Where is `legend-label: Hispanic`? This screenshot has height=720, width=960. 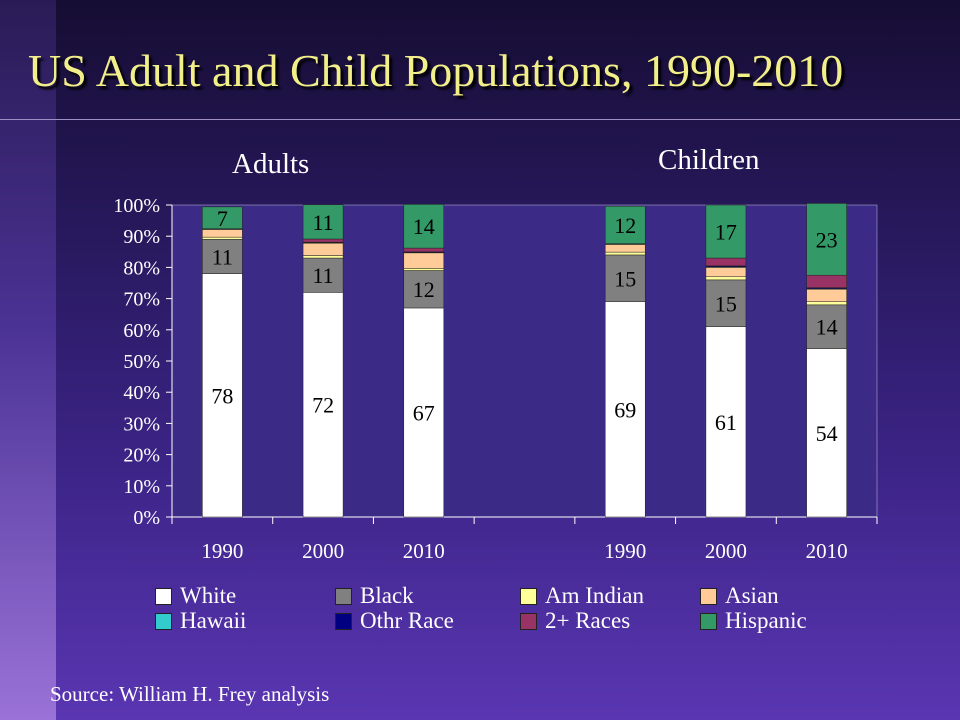 legend-label: Hispanic is located at coordinates (766, 620).